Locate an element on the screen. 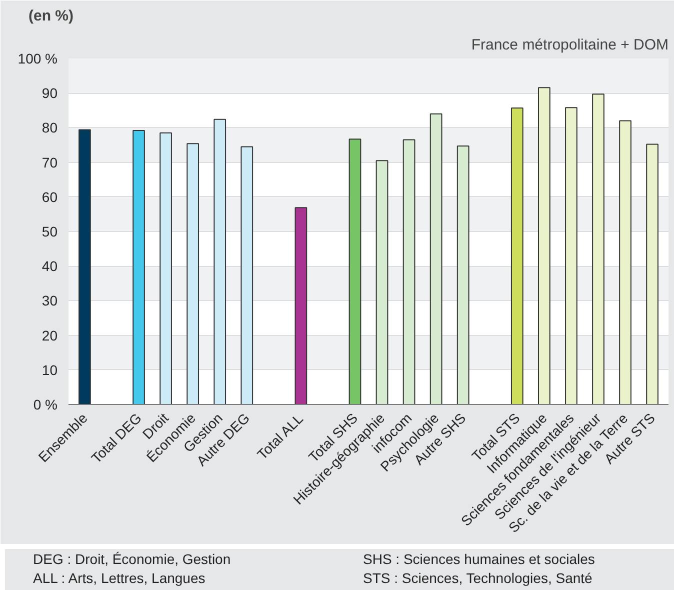 The image size is (674, 590). y-tick-label: 70 is located at coordinates (50, 162).